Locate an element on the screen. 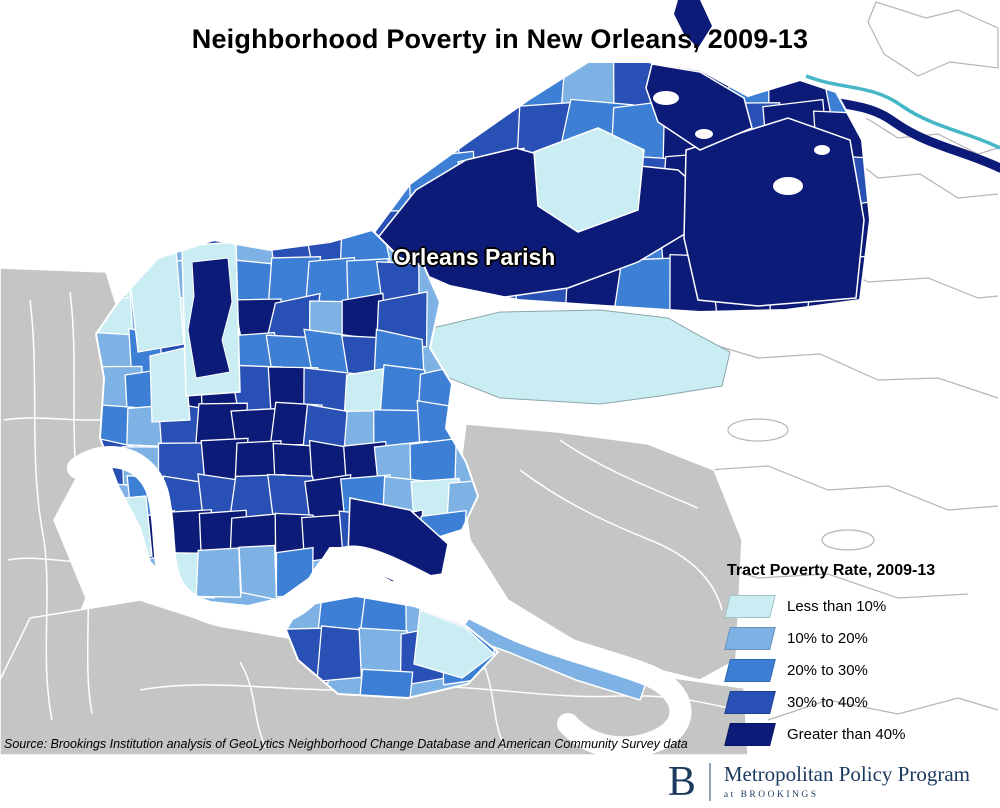  program-name: Metropolitan Policy Program is located at coordinates (846, 774).